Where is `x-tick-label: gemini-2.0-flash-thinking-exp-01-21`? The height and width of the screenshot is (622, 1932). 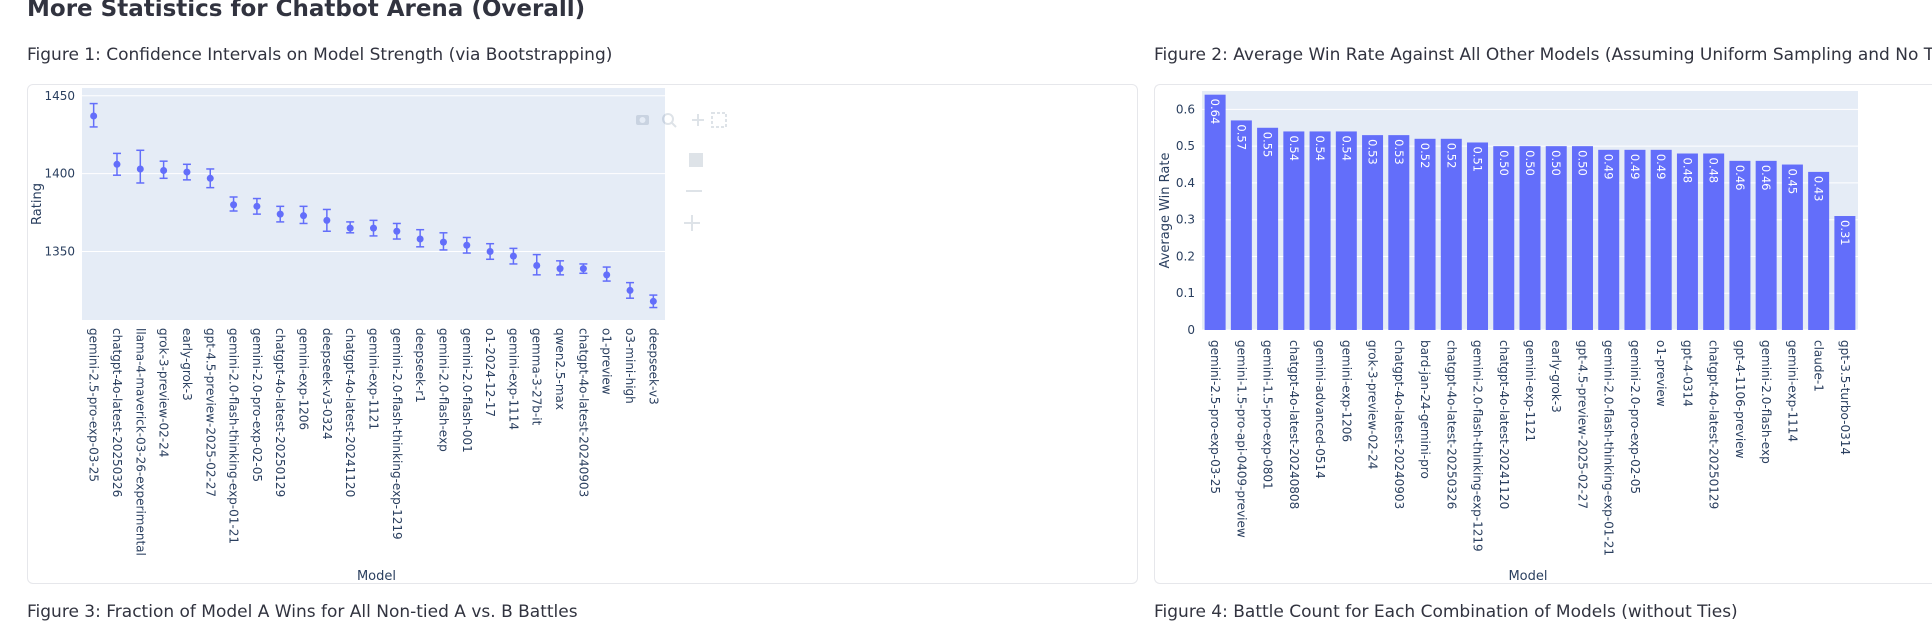
x-tick-label: gemini-2.0-flash-thinking-exp-01-21 is located at coordinates (234, 436).